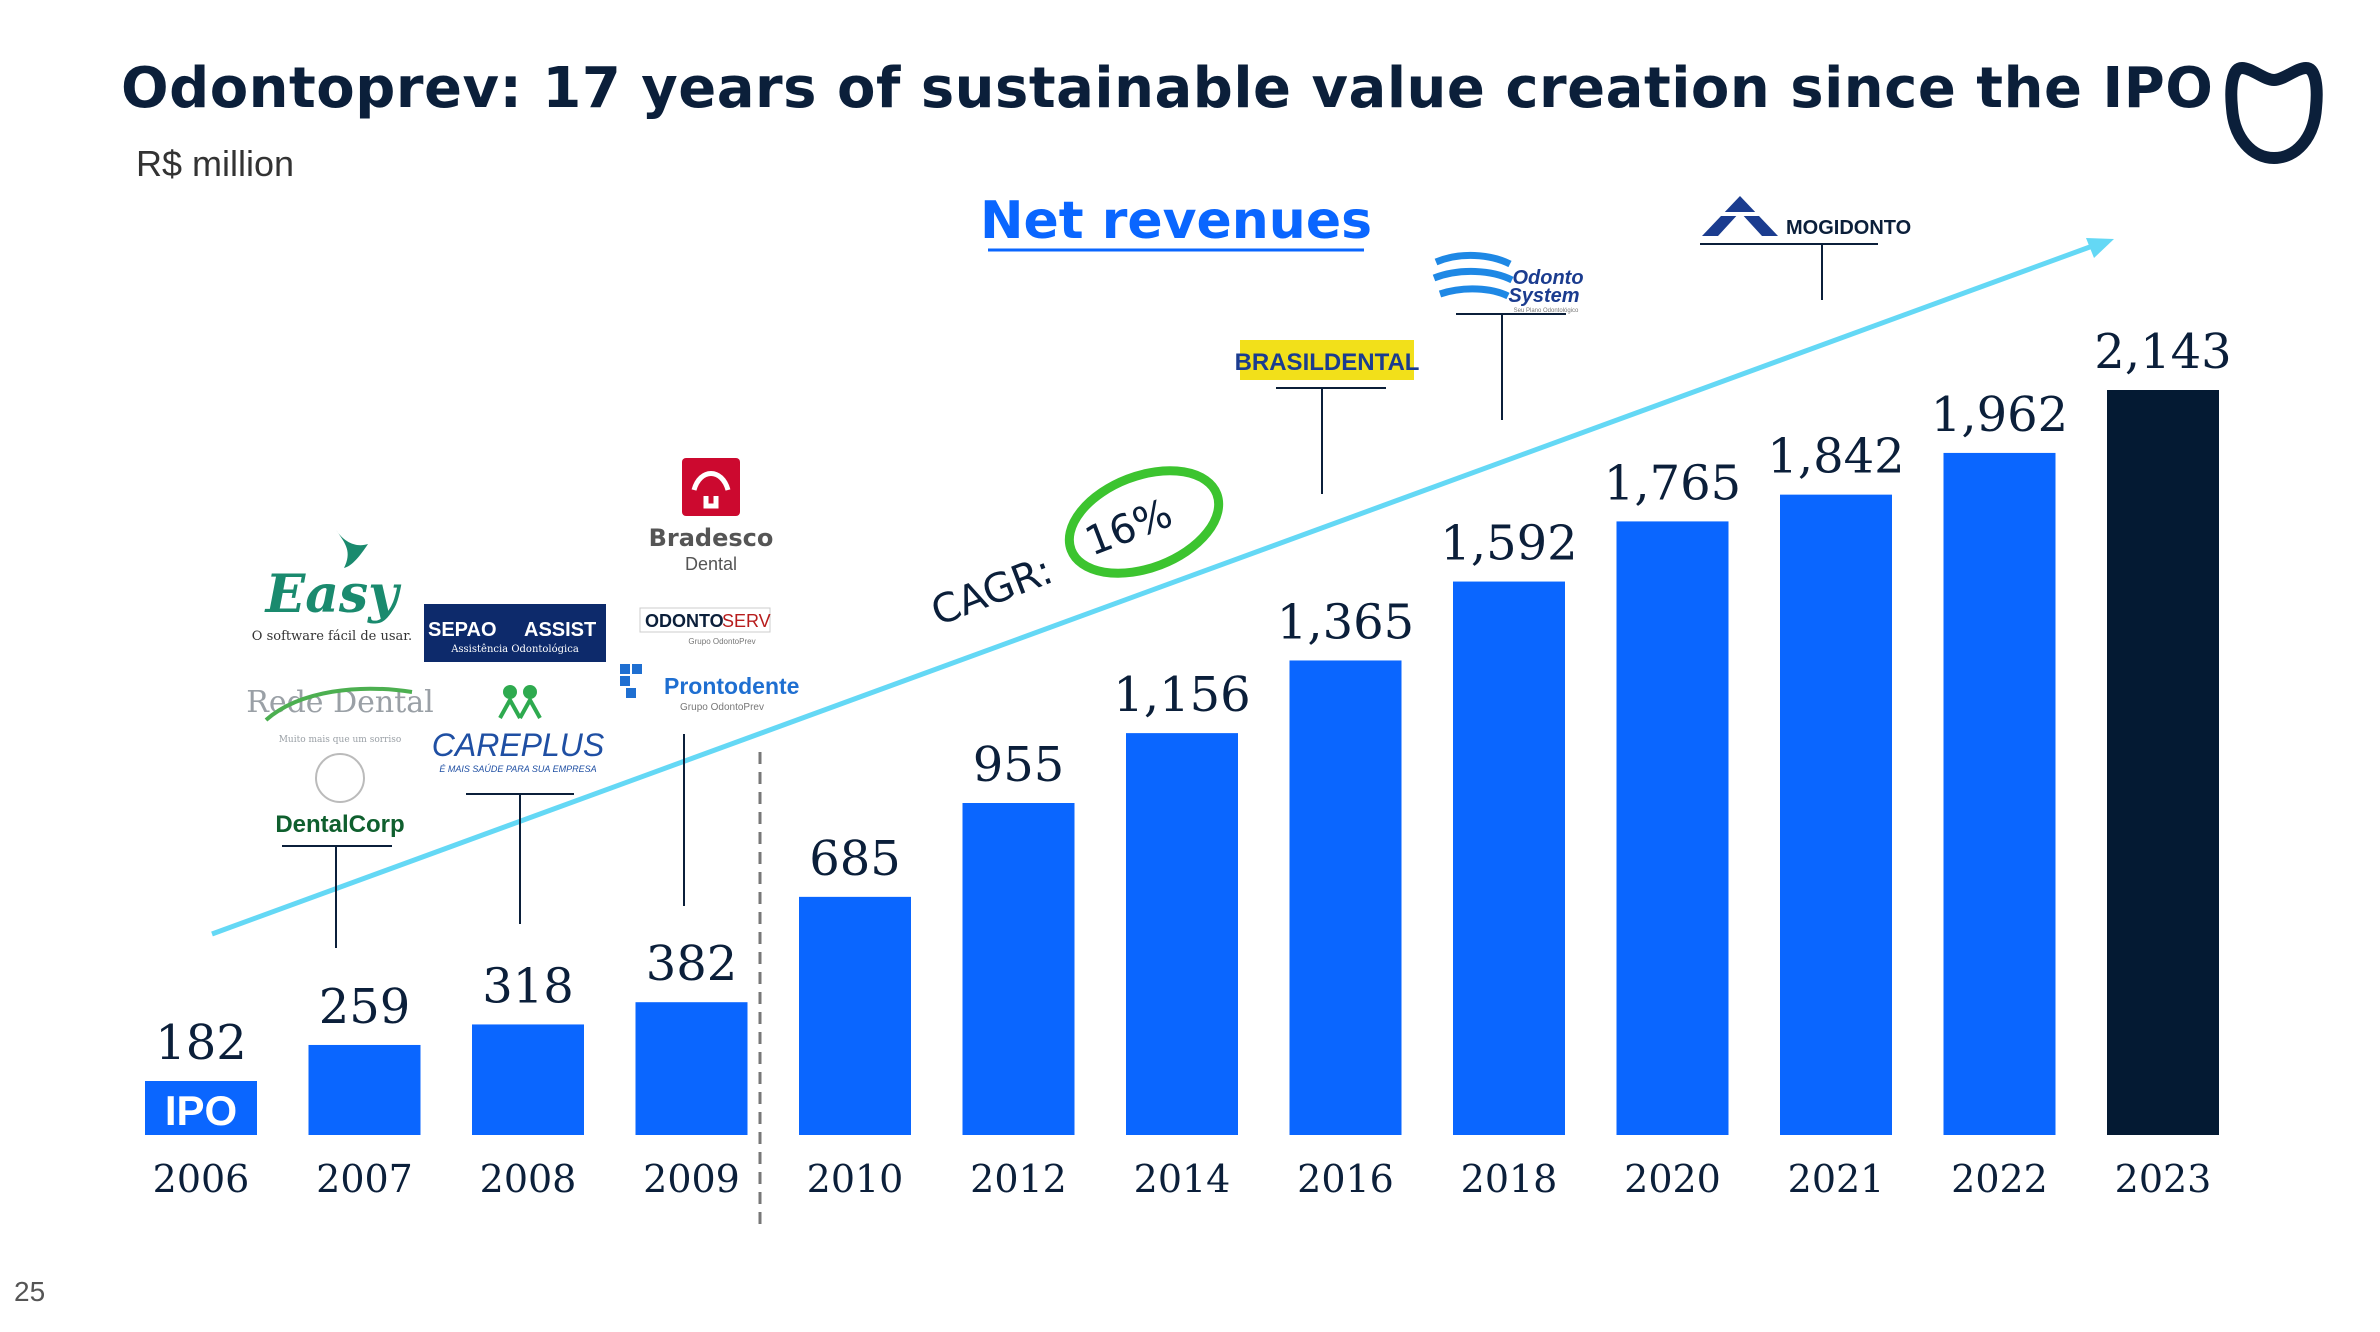 The image size is (2380, 1332). What do you see at coordinates (528, 1079) in the screenshot?
I see `bar-2008` at bounding box center [528, 1079].